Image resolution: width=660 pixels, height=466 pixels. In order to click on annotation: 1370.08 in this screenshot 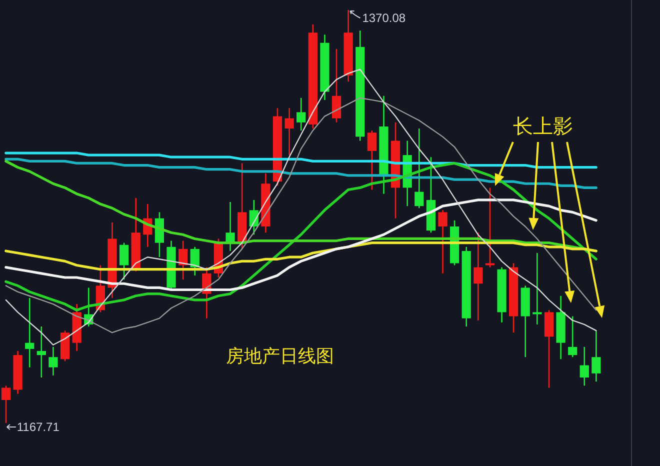, I will do `click(384, 18)`.